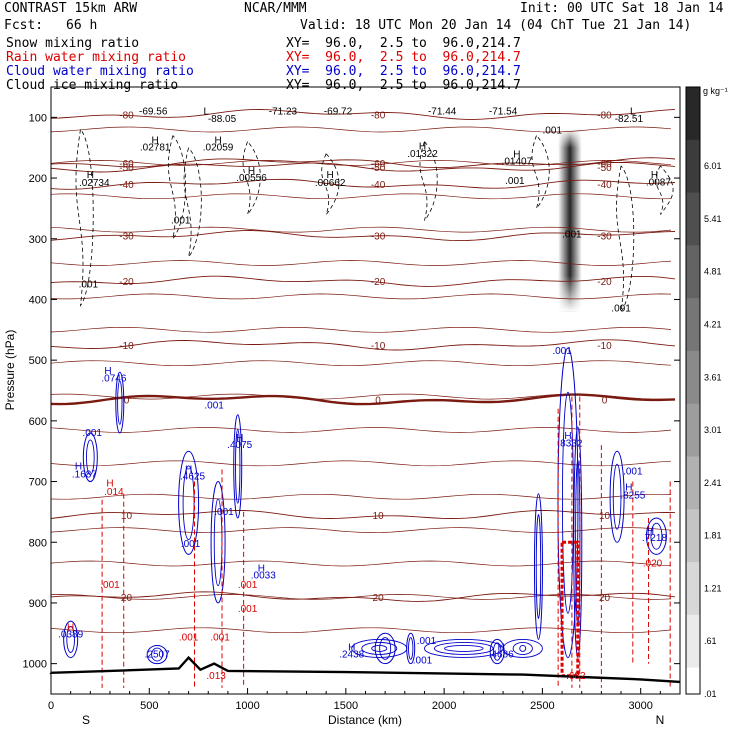 Image resolution: width=740 pixels, height=740 pixels. What do you see at coordinates (51, 706) in the screenshot?
I see `x-tick-label: 0` at bounding box center [51, 706].